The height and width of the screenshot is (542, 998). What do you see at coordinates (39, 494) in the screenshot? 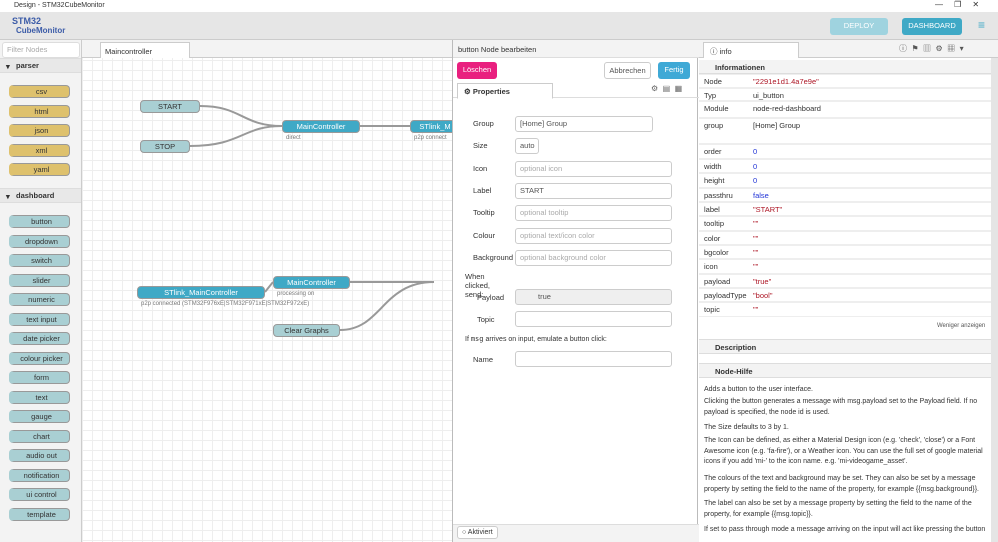
I see `palette-node: ui control` at bounding box center [39, 494].